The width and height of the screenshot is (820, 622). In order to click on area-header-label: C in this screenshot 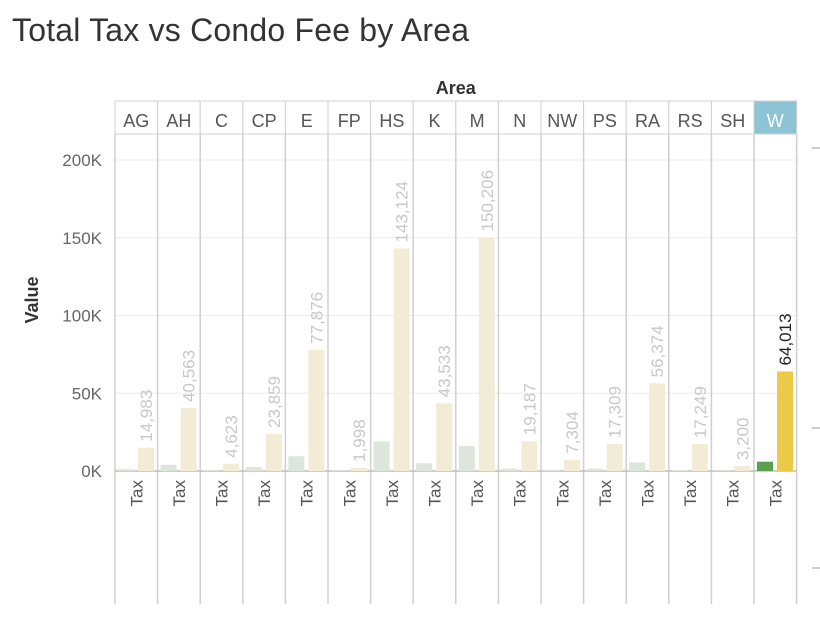, I will do `click(221, 121)`.